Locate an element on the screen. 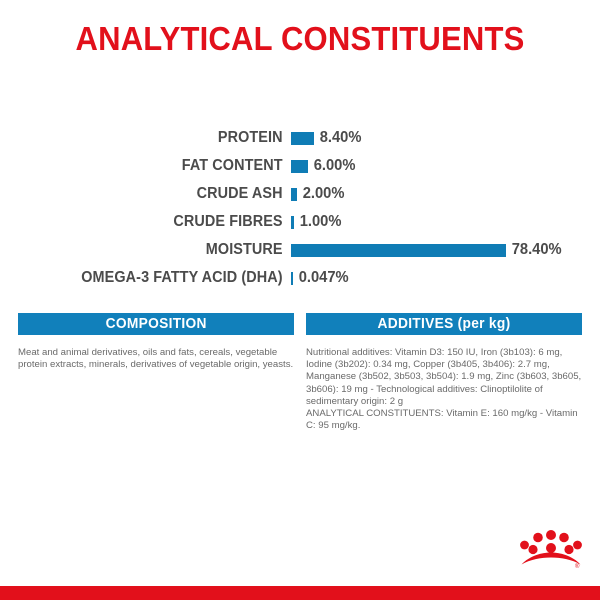 This screenshot has width=600, height=600. chart-row: FAT CONTENT 6.00% is located at coordinates (300, 166).